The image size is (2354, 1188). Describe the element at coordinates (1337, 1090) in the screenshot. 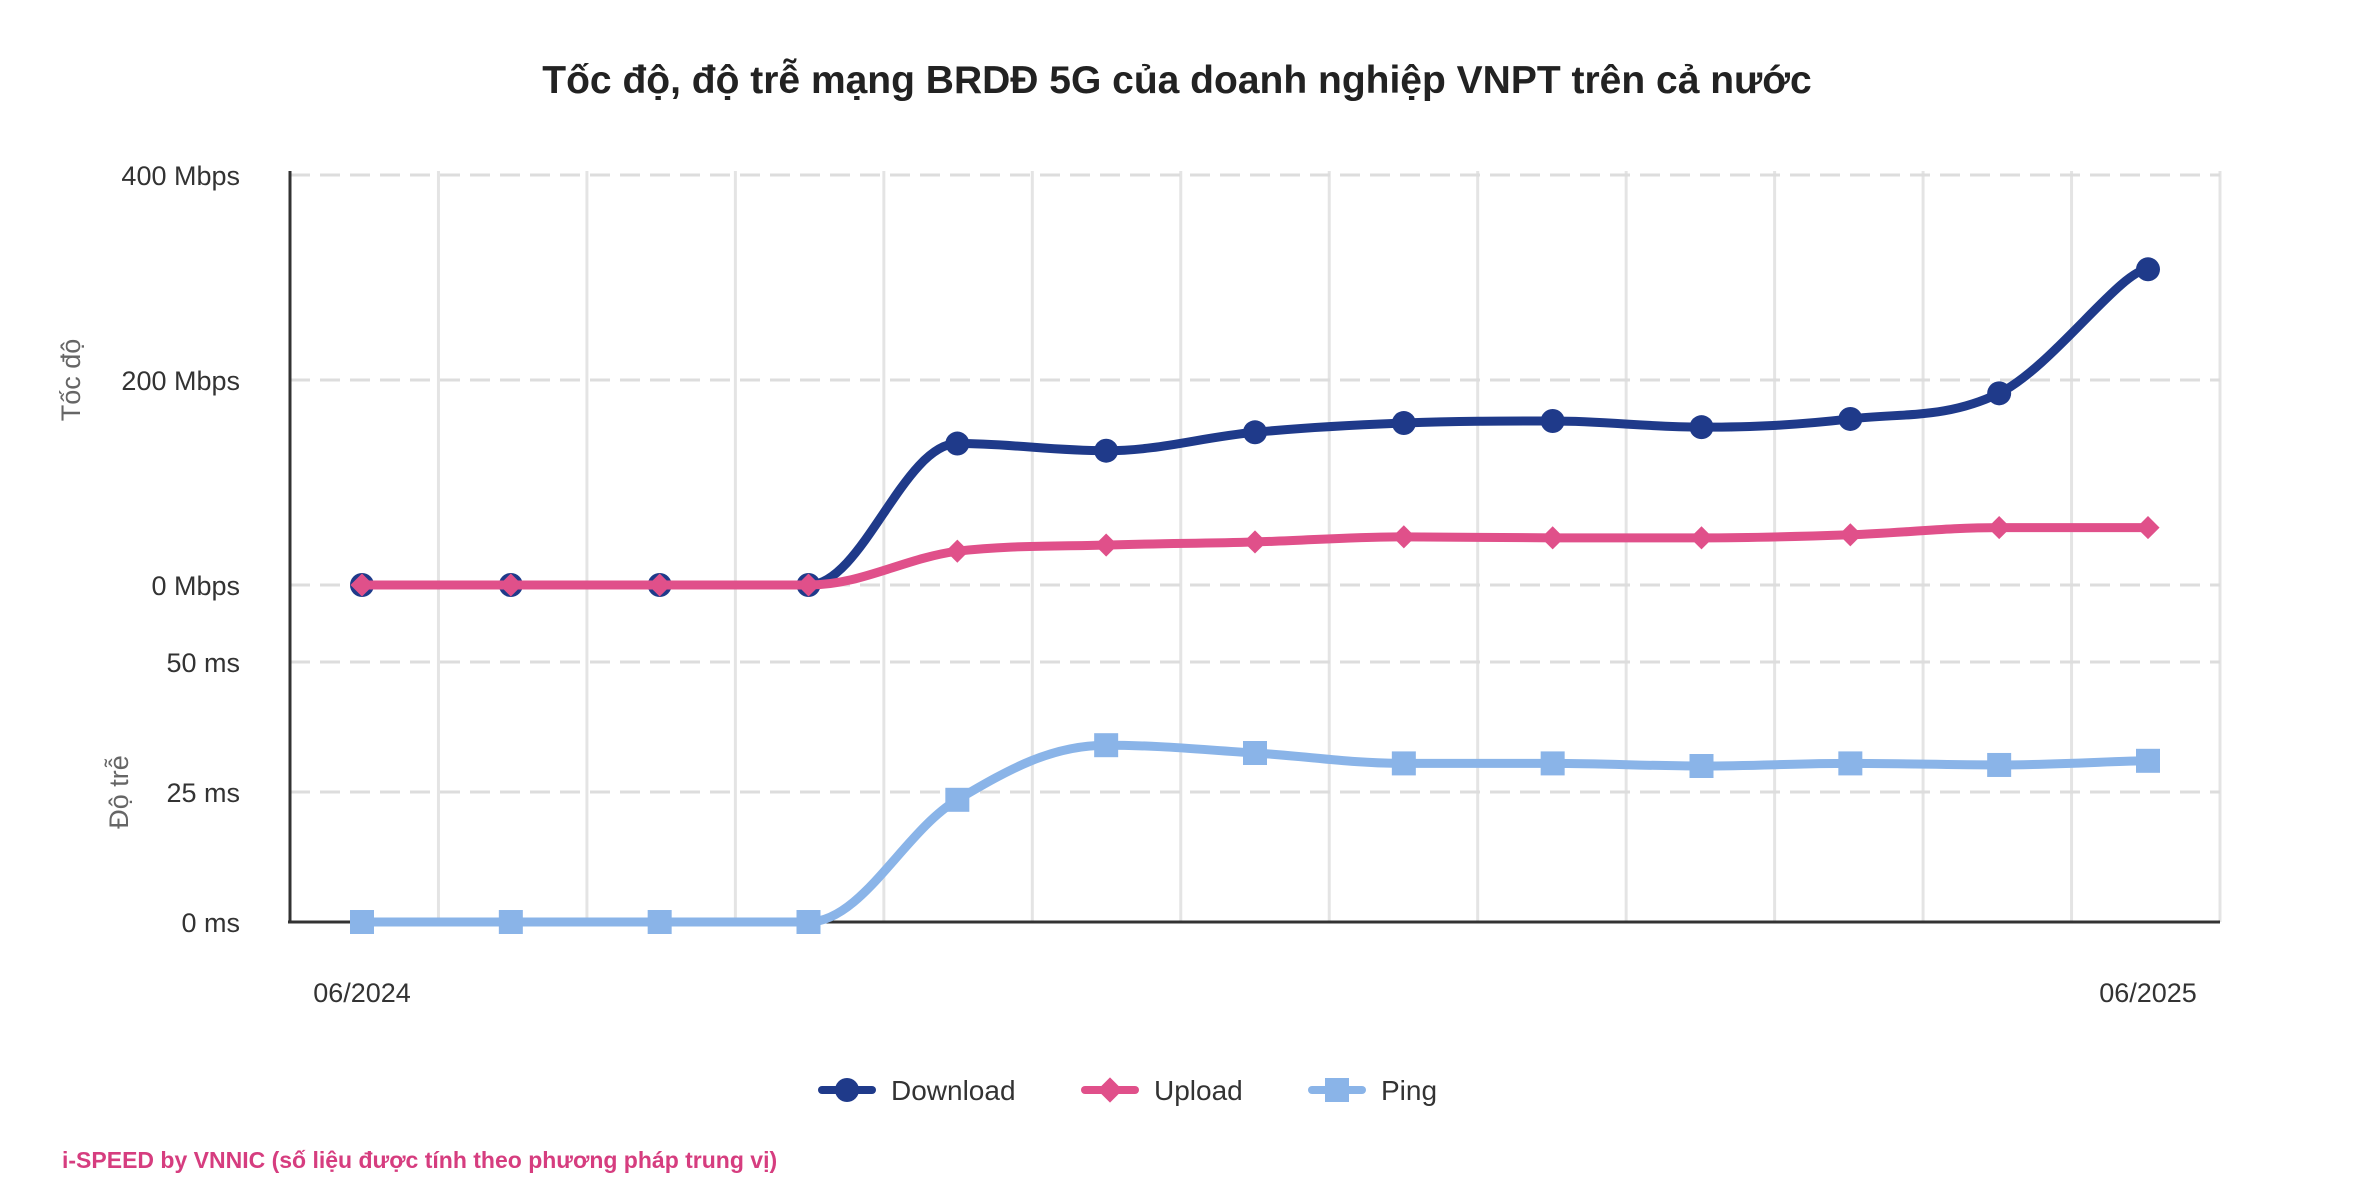

I see `legend-ping-marker` at that location.